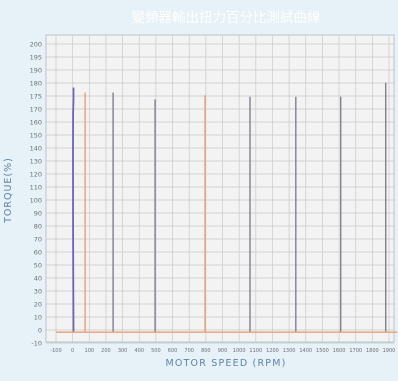  Describe the element at coordinates (36, 136) in the screenshot. I see `y-tick-label: 150` at that location.